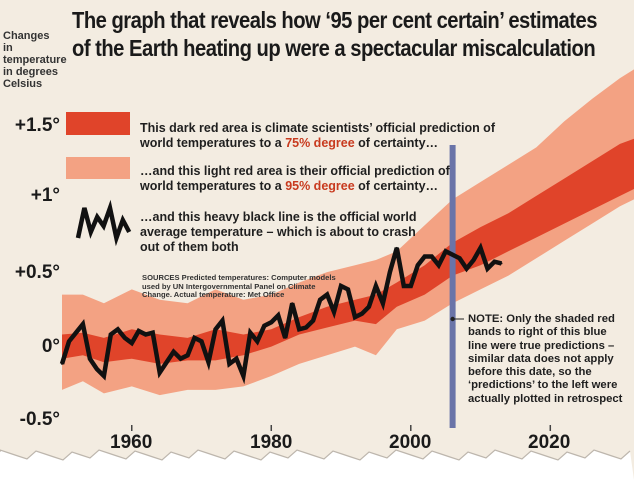 The image size is (634, 480). Describe the element at coordinates (37, 125) in the screenshot. I see `y-tick-label: +1.5°` at that location.